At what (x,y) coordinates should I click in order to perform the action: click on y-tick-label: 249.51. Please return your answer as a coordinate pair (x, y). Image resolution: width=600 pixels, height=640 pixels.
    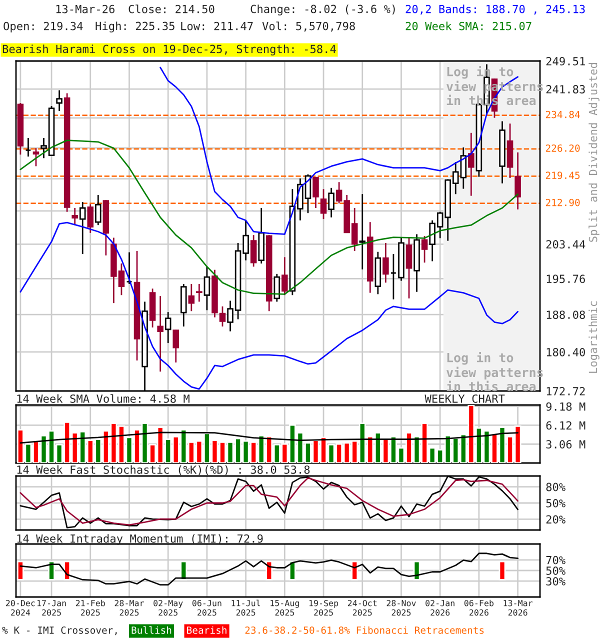
    Looking at the image, I should click on (565, 61).